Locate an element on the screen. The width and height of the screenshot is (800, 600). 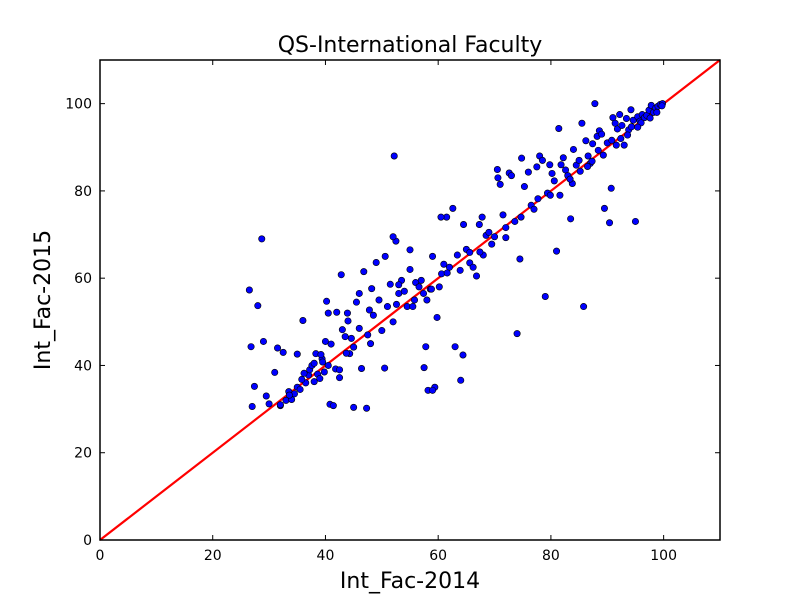
x-tick-label: 0 is located at coordinates (100, 556).